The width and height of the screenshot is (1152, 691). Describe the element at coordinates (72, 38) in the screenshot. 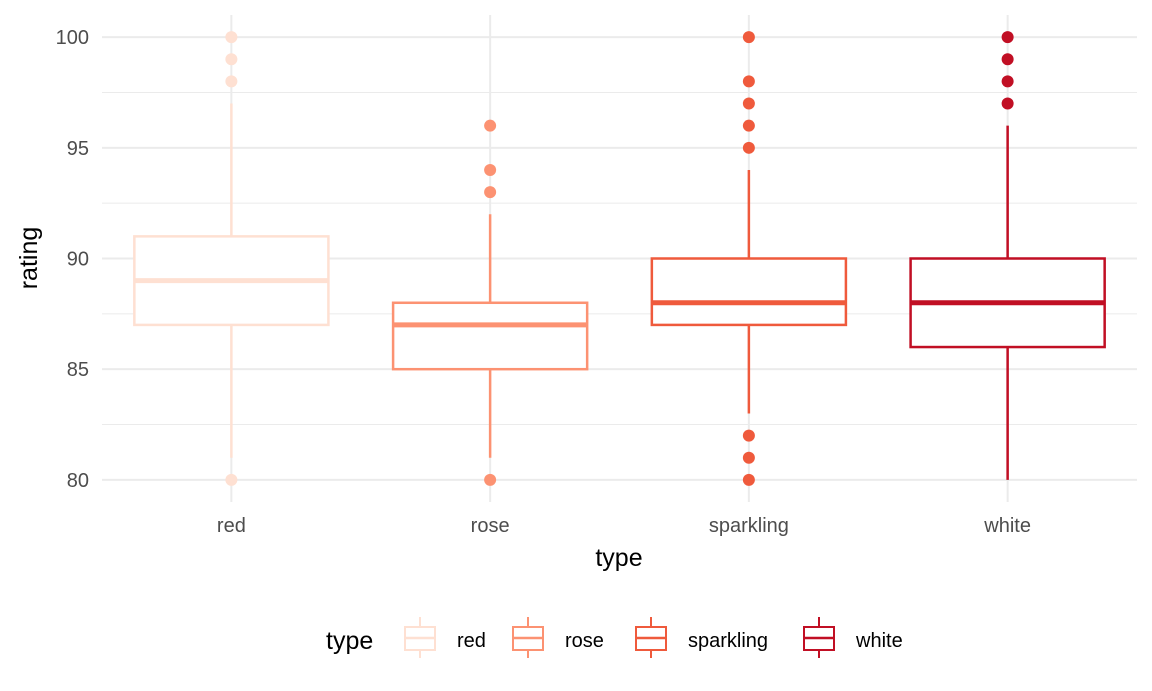

I see `y-tick-label: 100` at that location.